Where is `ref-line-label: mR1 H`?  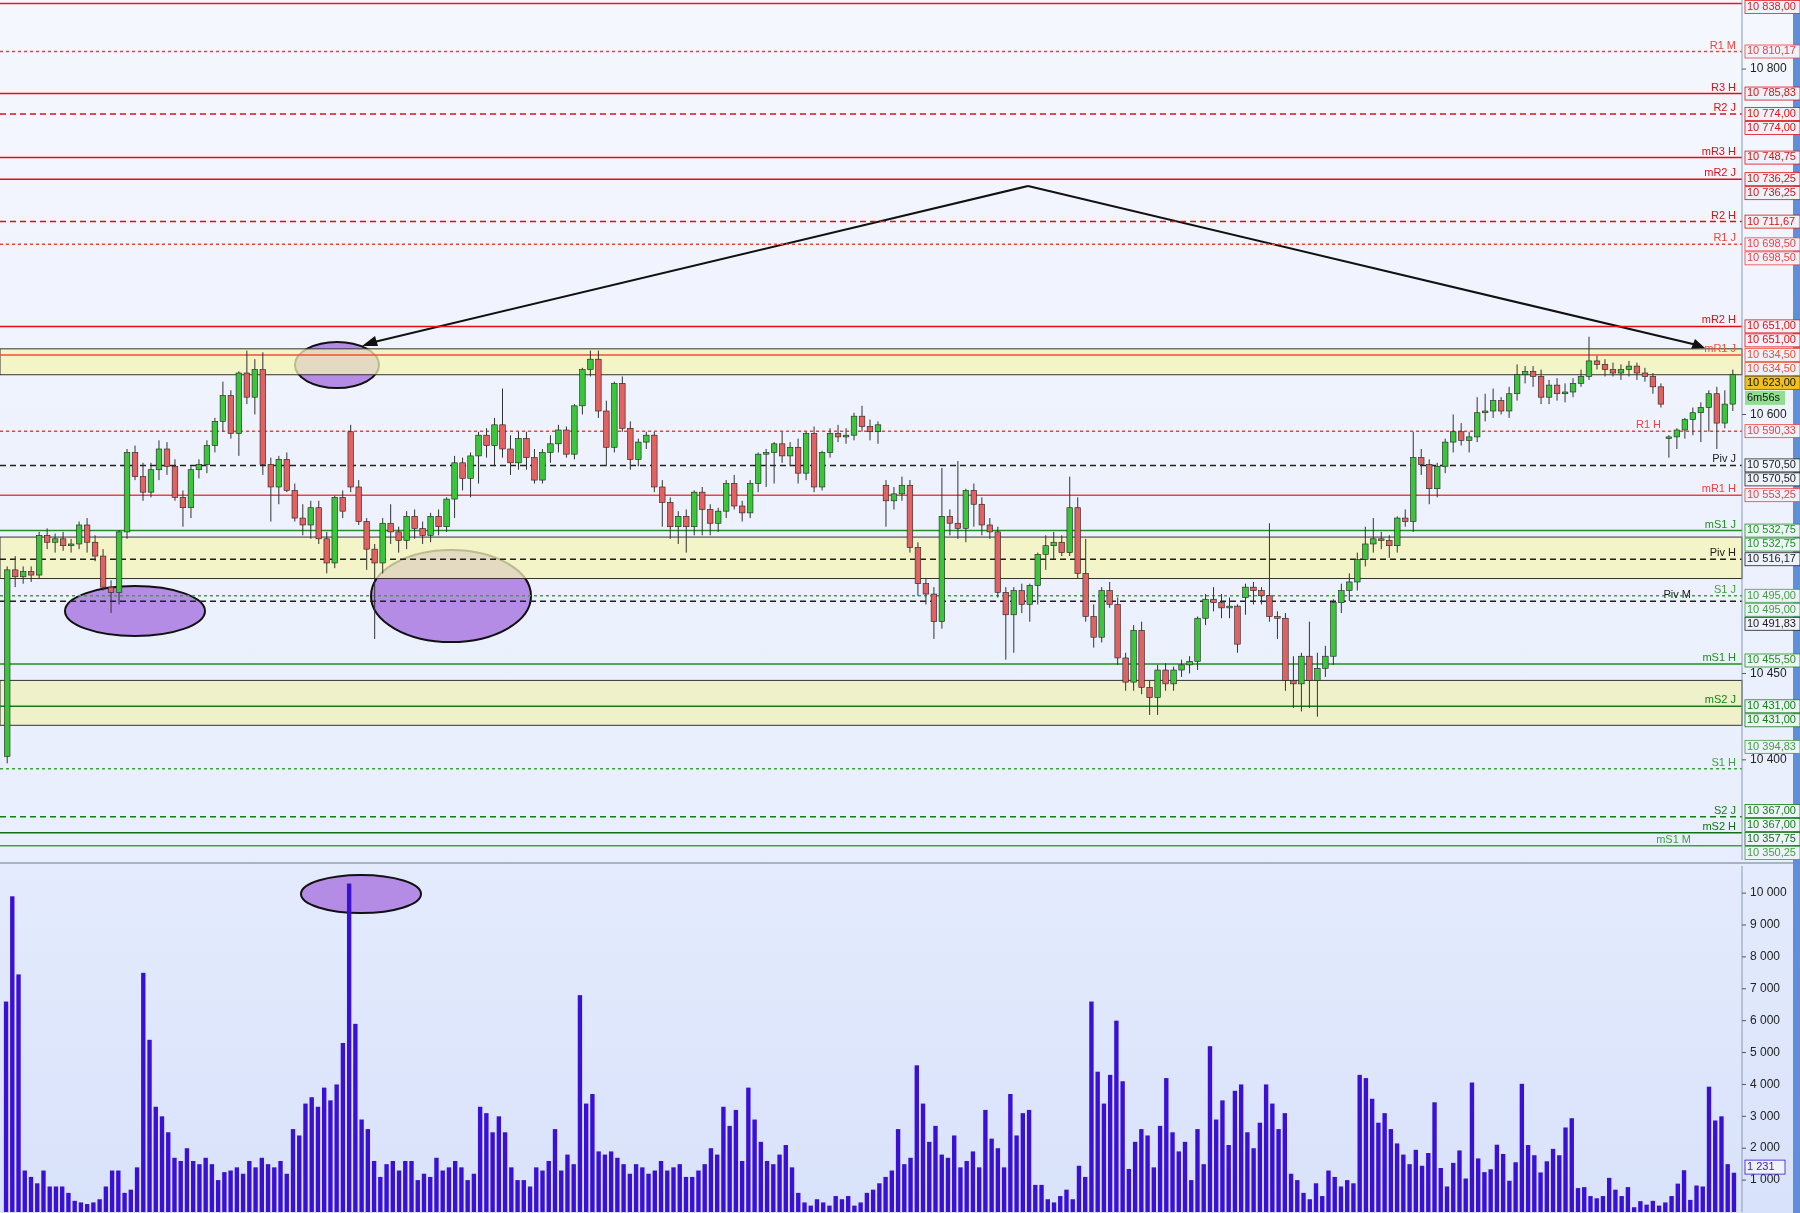 ref-line-label: mR1 H is located at coordinates (1719, 488).